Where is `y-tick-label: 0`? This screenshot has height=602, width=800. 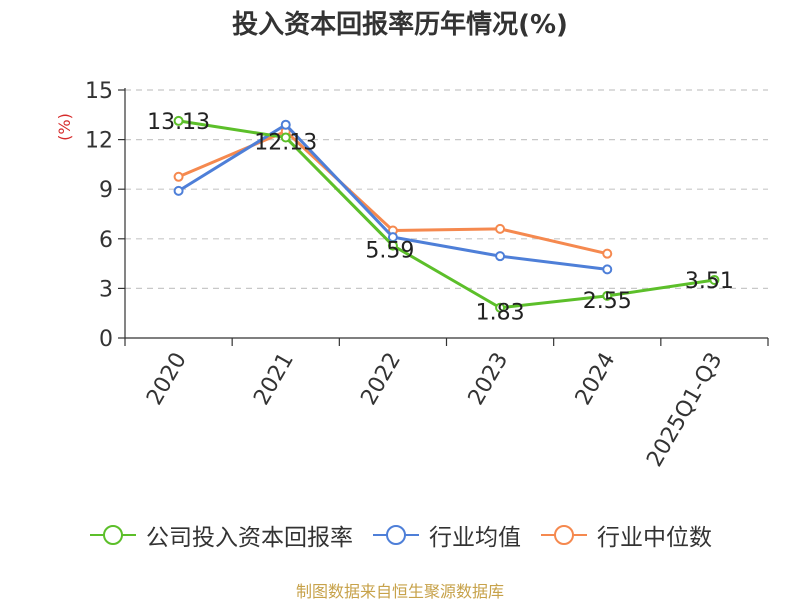
y-tick-label: 0 is located at coordinates (106, 339).